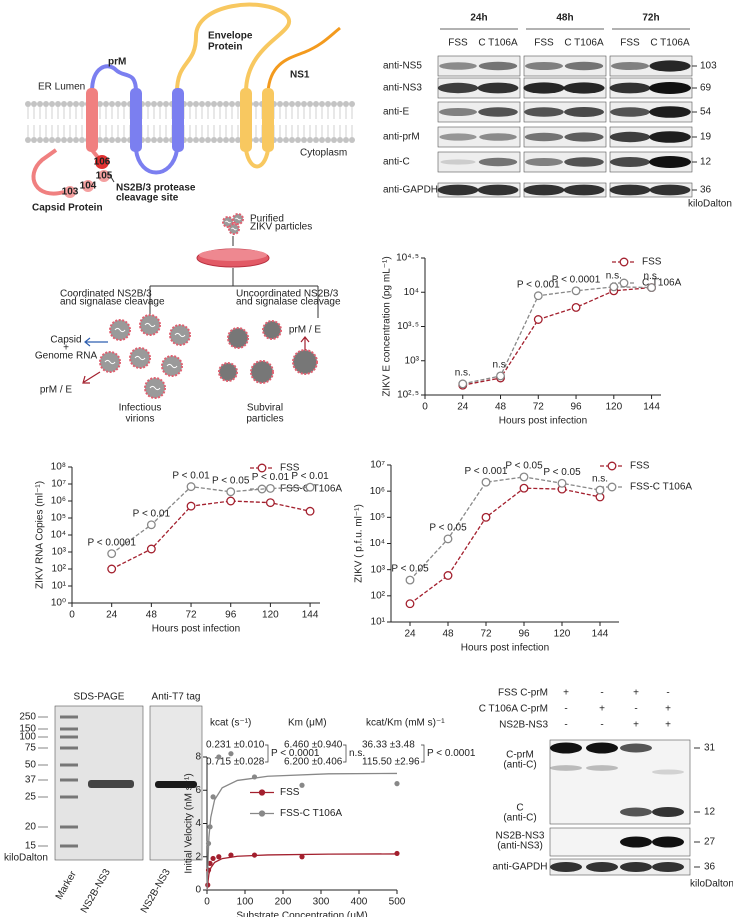  What do you see at coordinates (463, 407) in the screenshot?
I see `x-tick-label: 24` at bounding box center [463, 407].